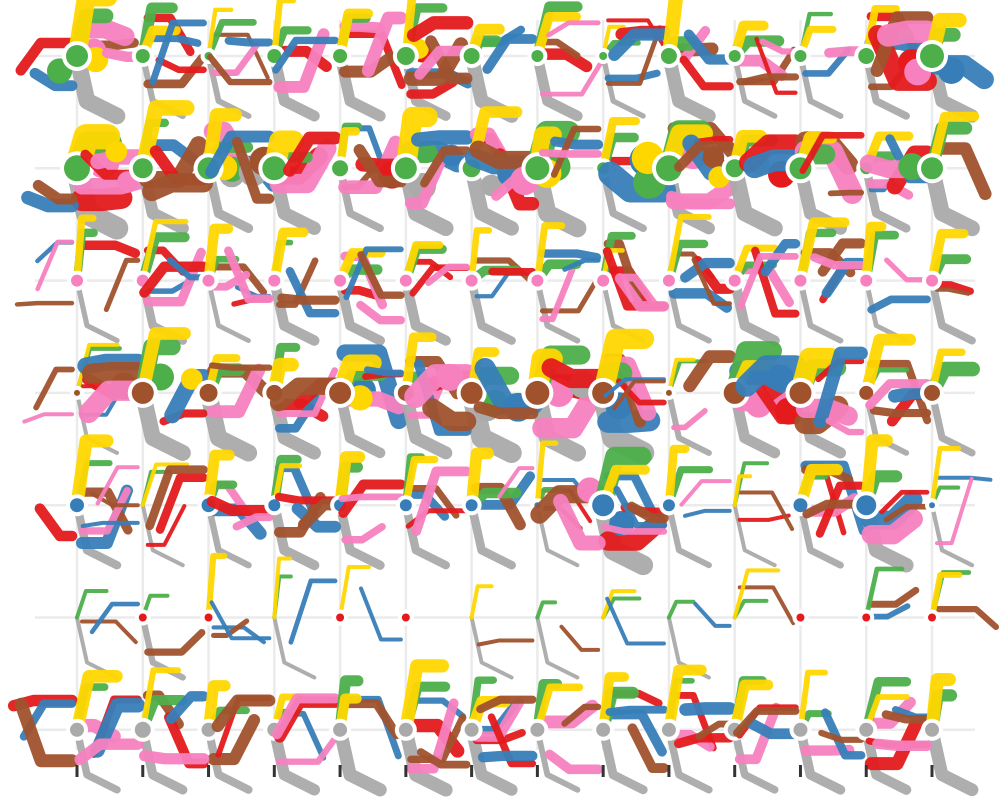 Image resolution: width=1000 pixels, height=800 pixels. What do you see at coordinates (92, 604) in the screenshot?
I see `series-path-green` at bounding box center [92, 604].